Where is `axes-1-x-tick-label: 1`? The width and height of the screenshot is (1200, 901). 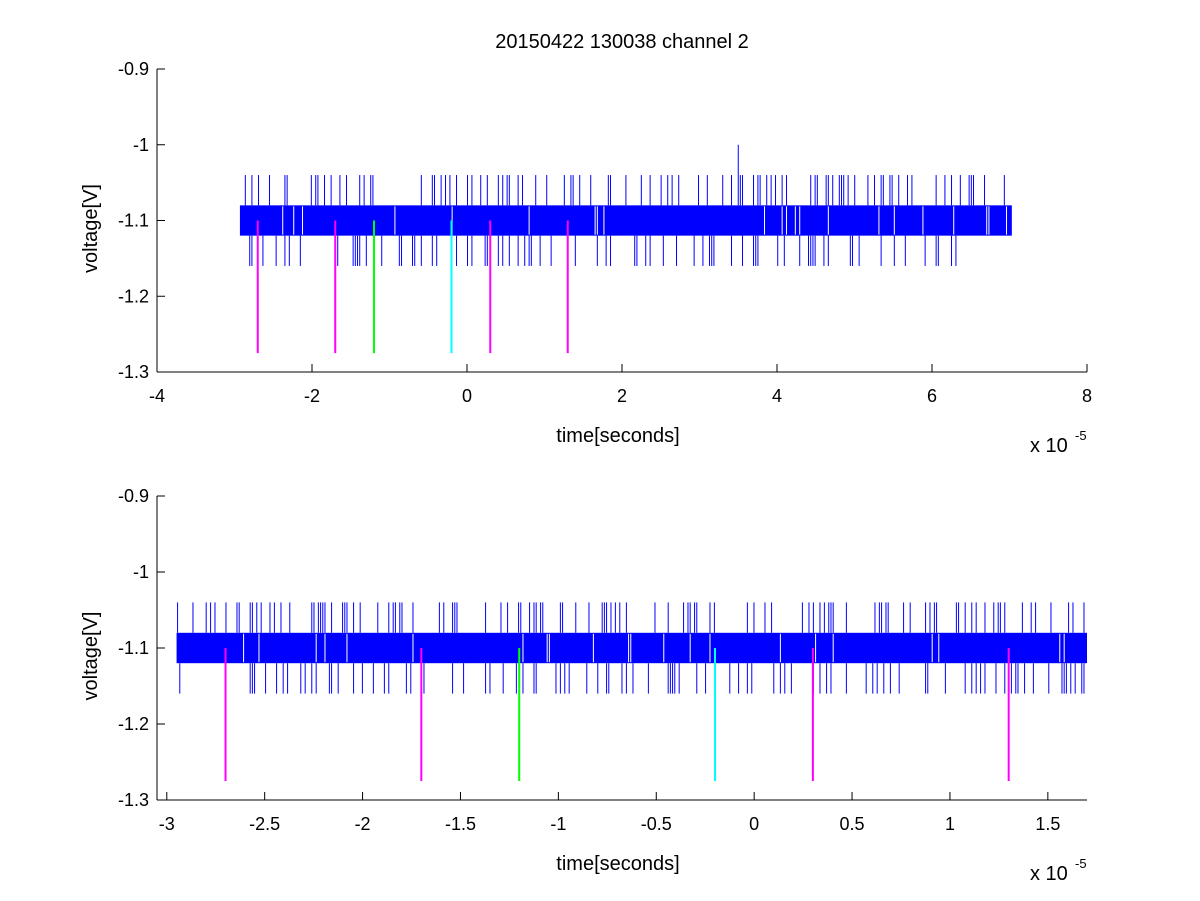
axes-1-x-tick-label: 1 is located at coordinates (950, 824).